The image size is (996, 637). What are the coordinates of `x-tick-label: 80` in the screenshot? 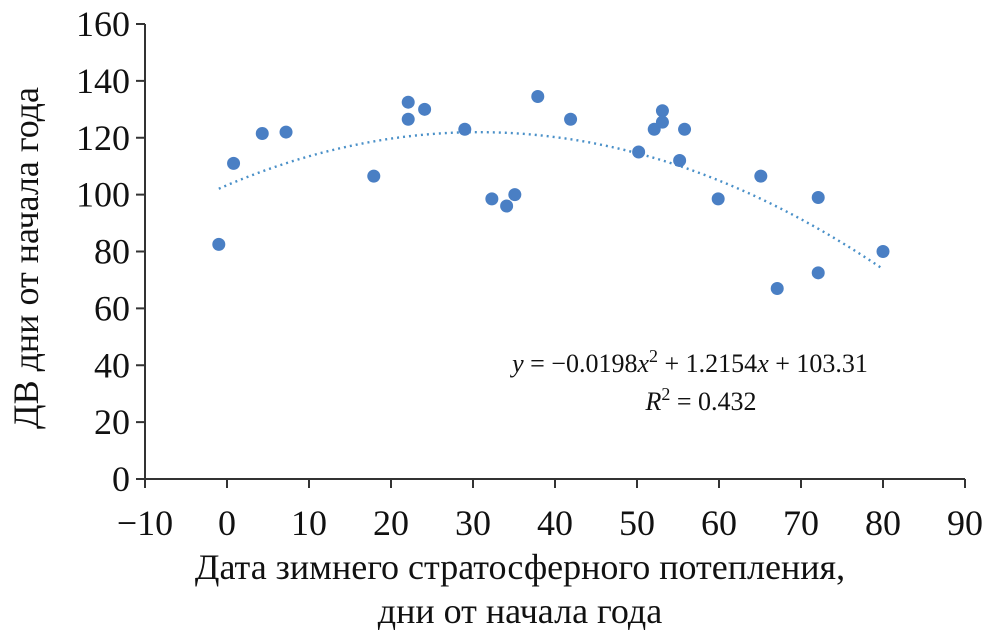 It's located at (883, 523).